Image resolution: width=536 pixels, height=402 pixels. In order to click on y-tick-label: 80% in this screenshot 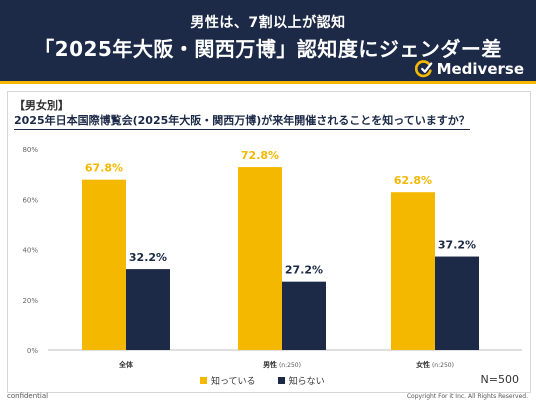, I will do `click(30, 150)`.